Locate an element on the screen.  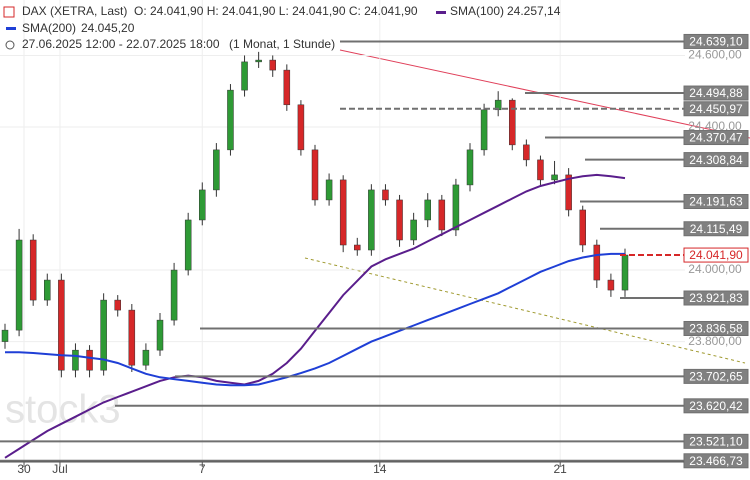
period: (1 Monat, 1 Stunde) is located at coordinates (282, 44).